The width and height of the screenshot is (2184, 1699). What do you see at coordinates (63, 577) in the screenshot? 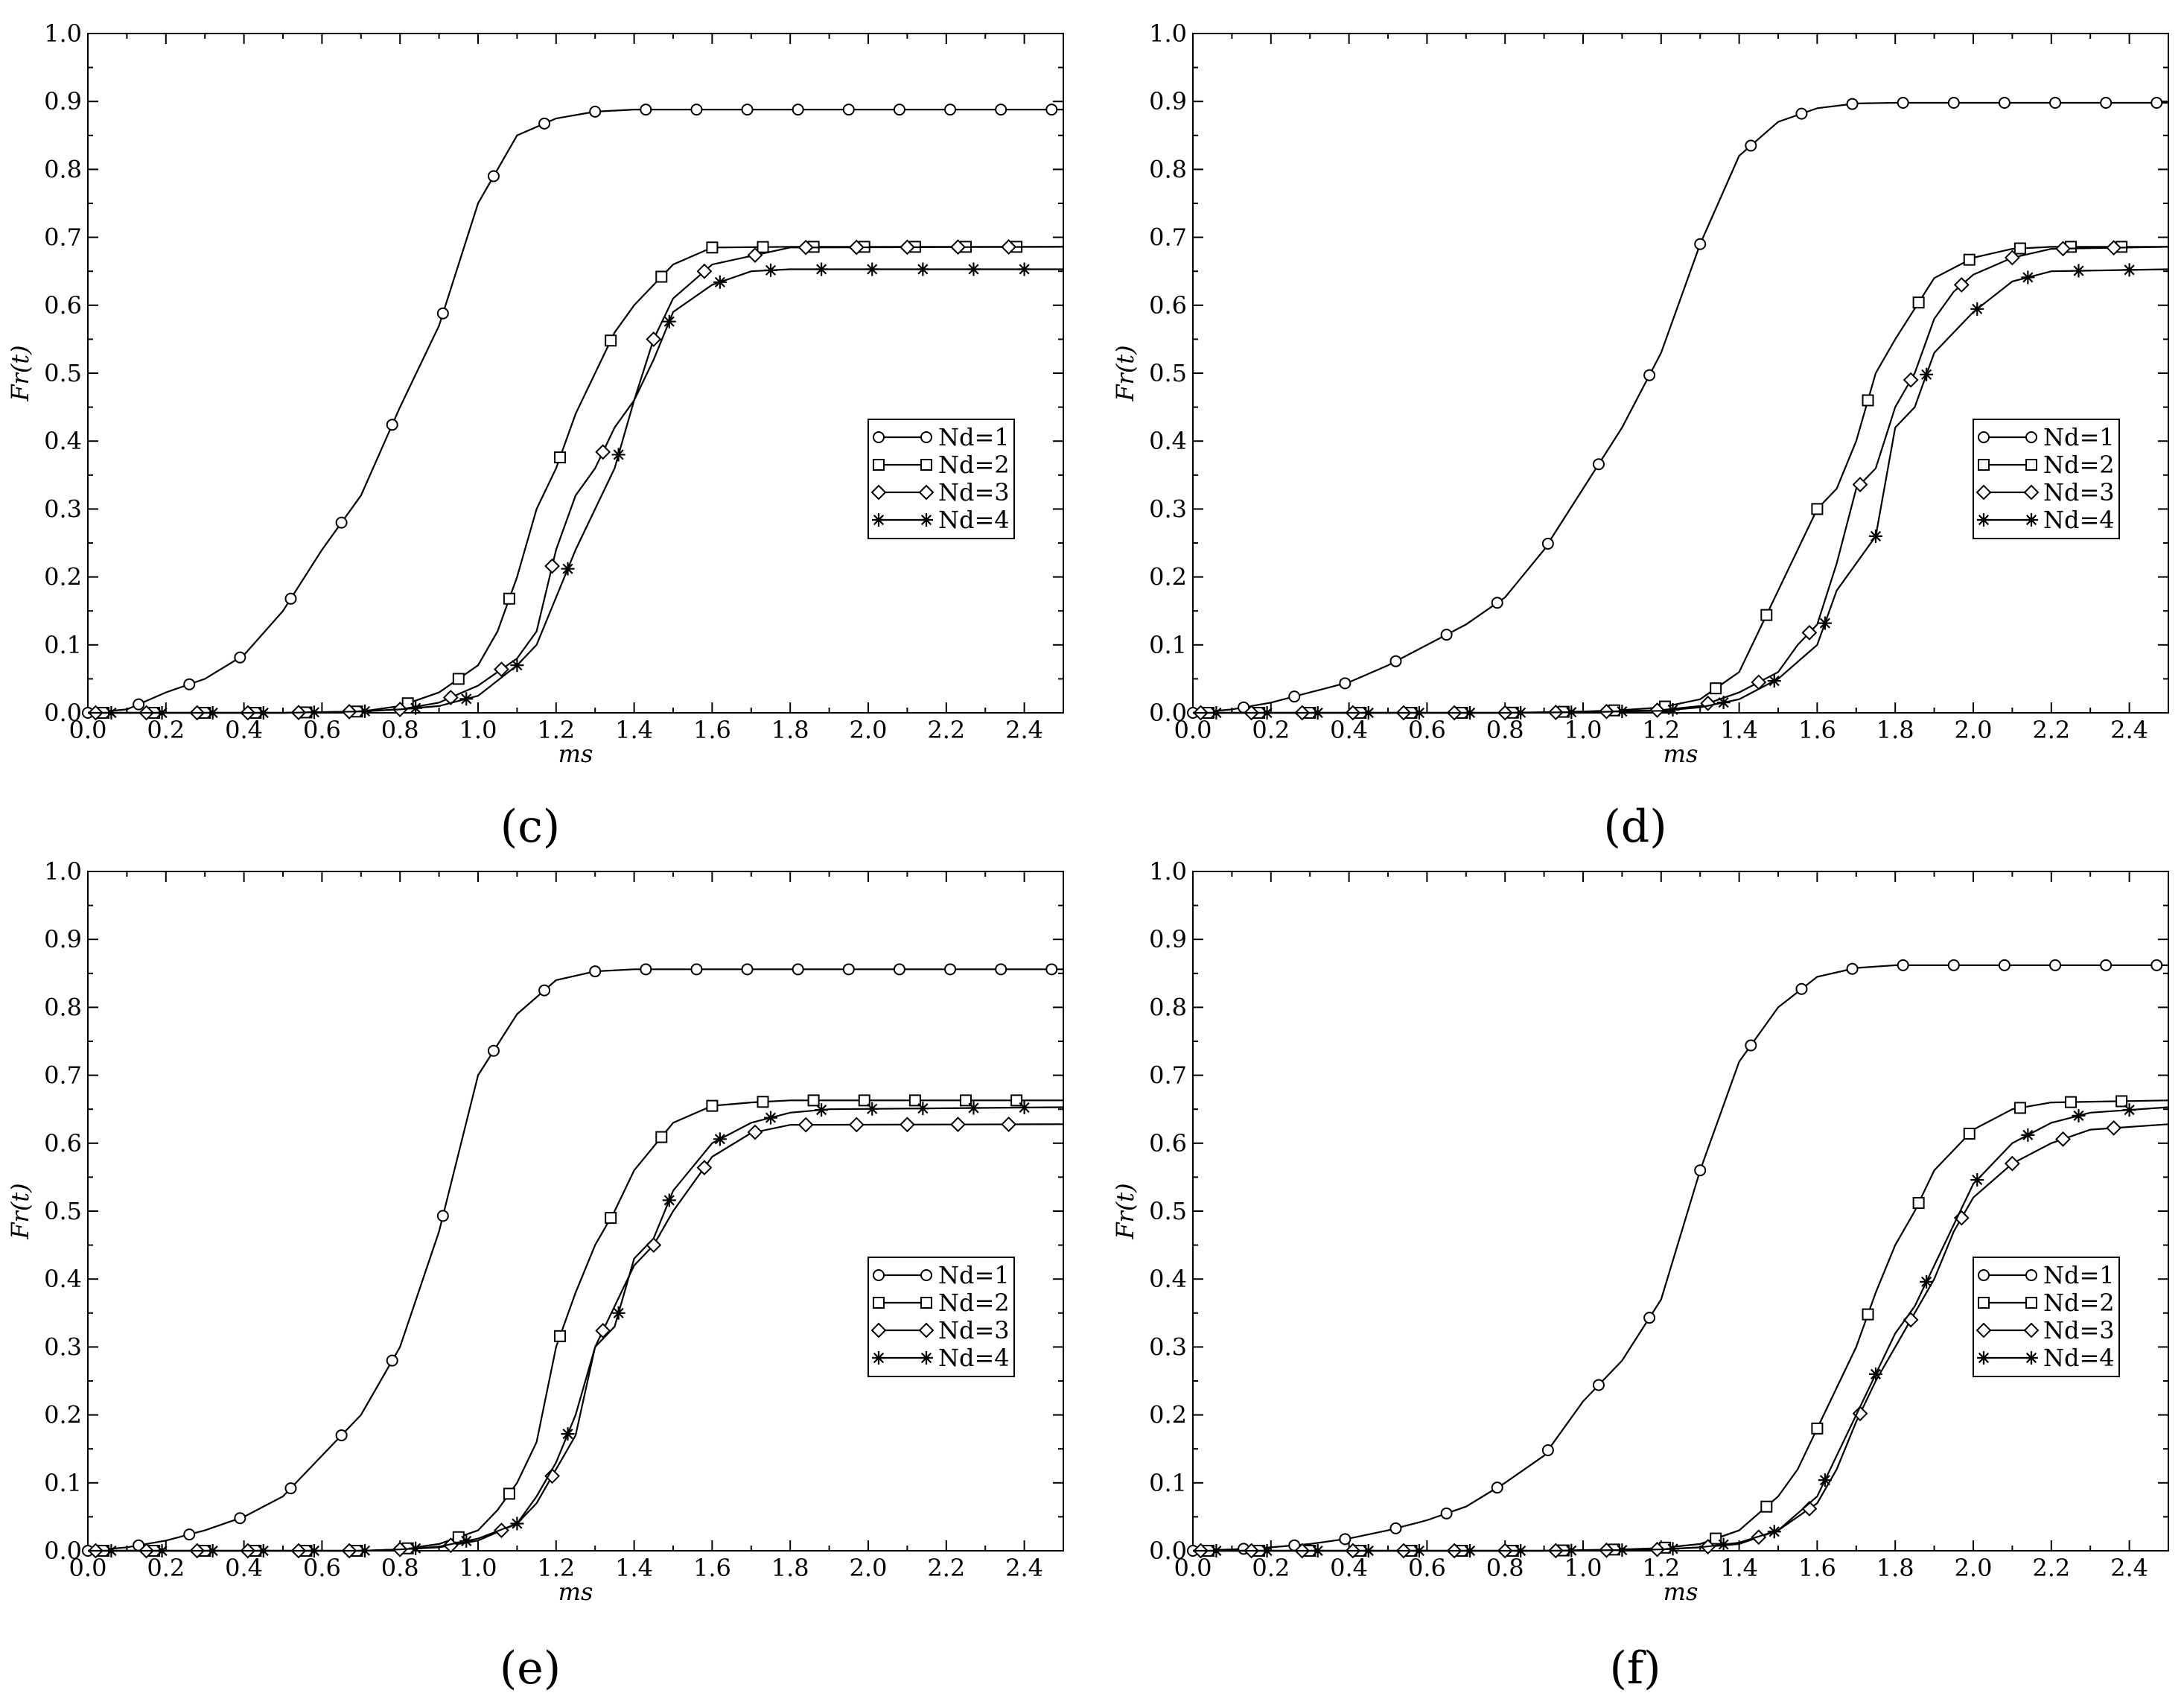
I see `y-tick-label: 0.2` at bounding box center [63, 577].